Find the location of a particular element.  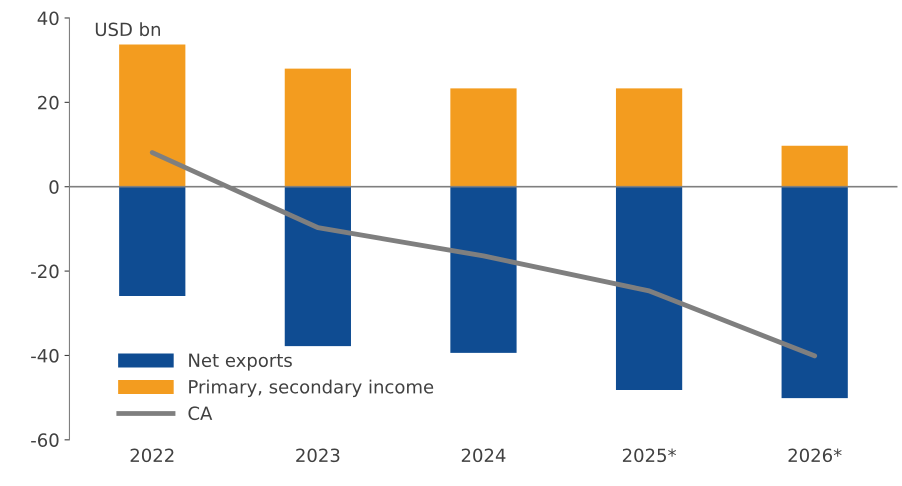

x-tick-label: 2024 is located at coordinates (484, 455).